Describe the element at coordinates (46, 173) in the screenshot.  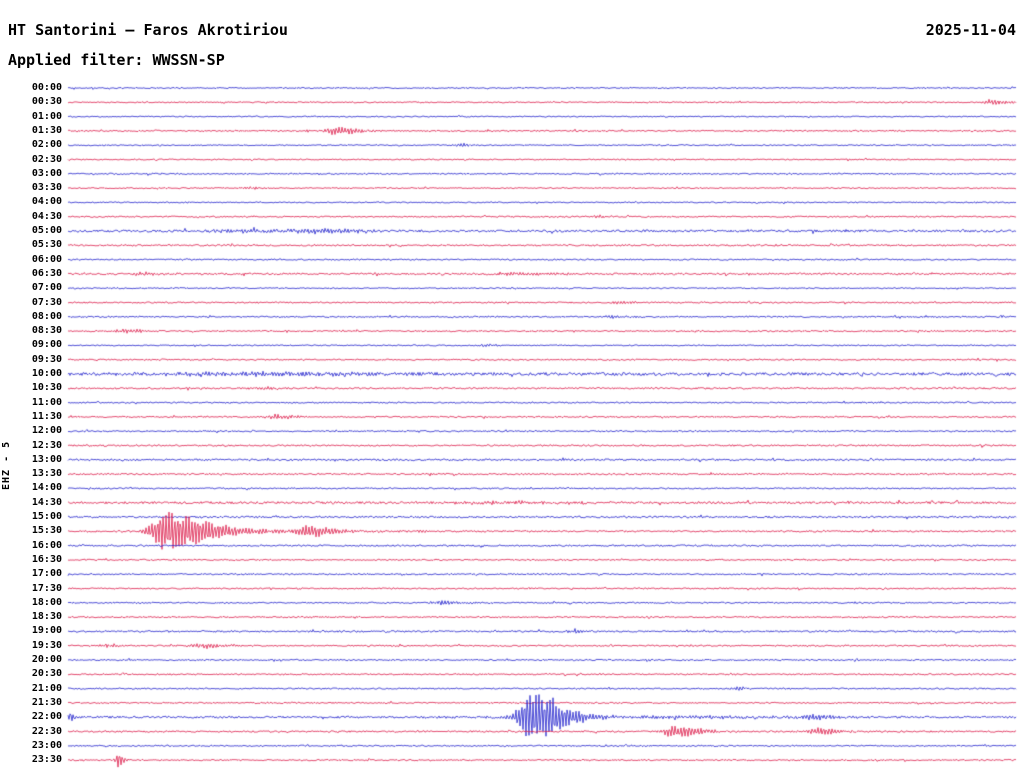
I see `time-label: 03:00` at that location.